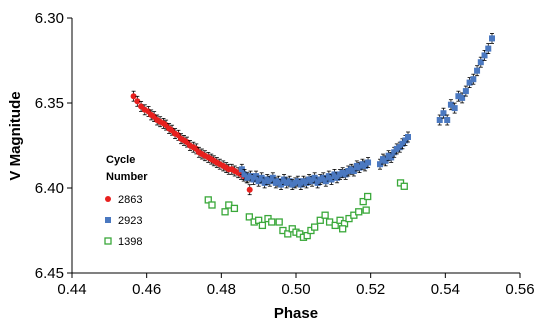 The height and width of the screenshot is (322, 536). What do you see at coordinates (71, 289) in the screenshot?
I see `x-tick-label: 0.44` at bounding box center [71, 289].